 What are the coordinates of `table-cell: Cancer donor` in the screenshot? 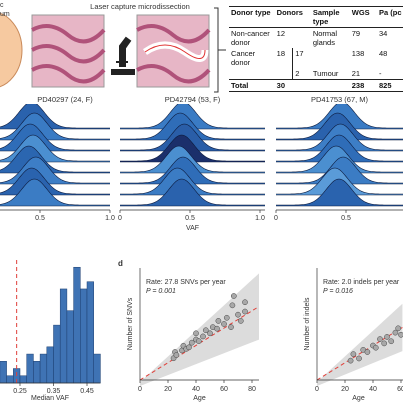 It's located at (243, 58).